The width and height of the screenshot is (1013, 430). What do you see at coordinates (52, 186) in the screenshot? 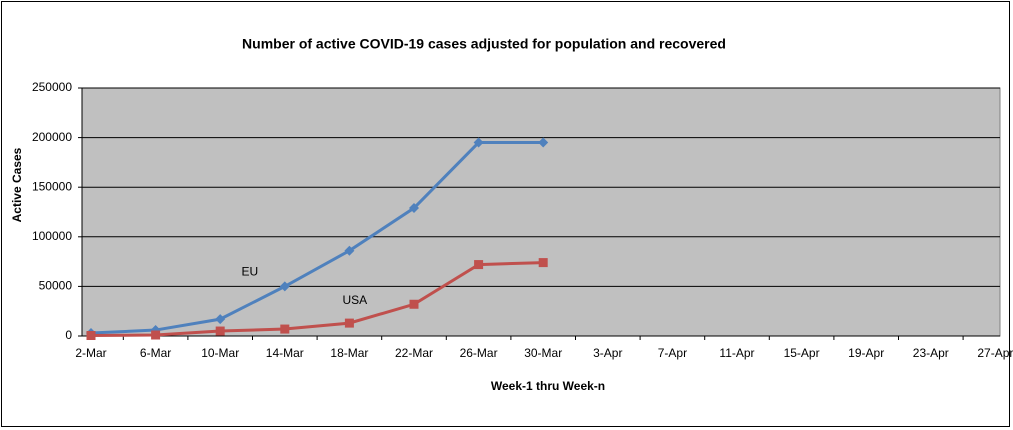
I see `y-tick-label: 150000` at bounding box center [52, 186].